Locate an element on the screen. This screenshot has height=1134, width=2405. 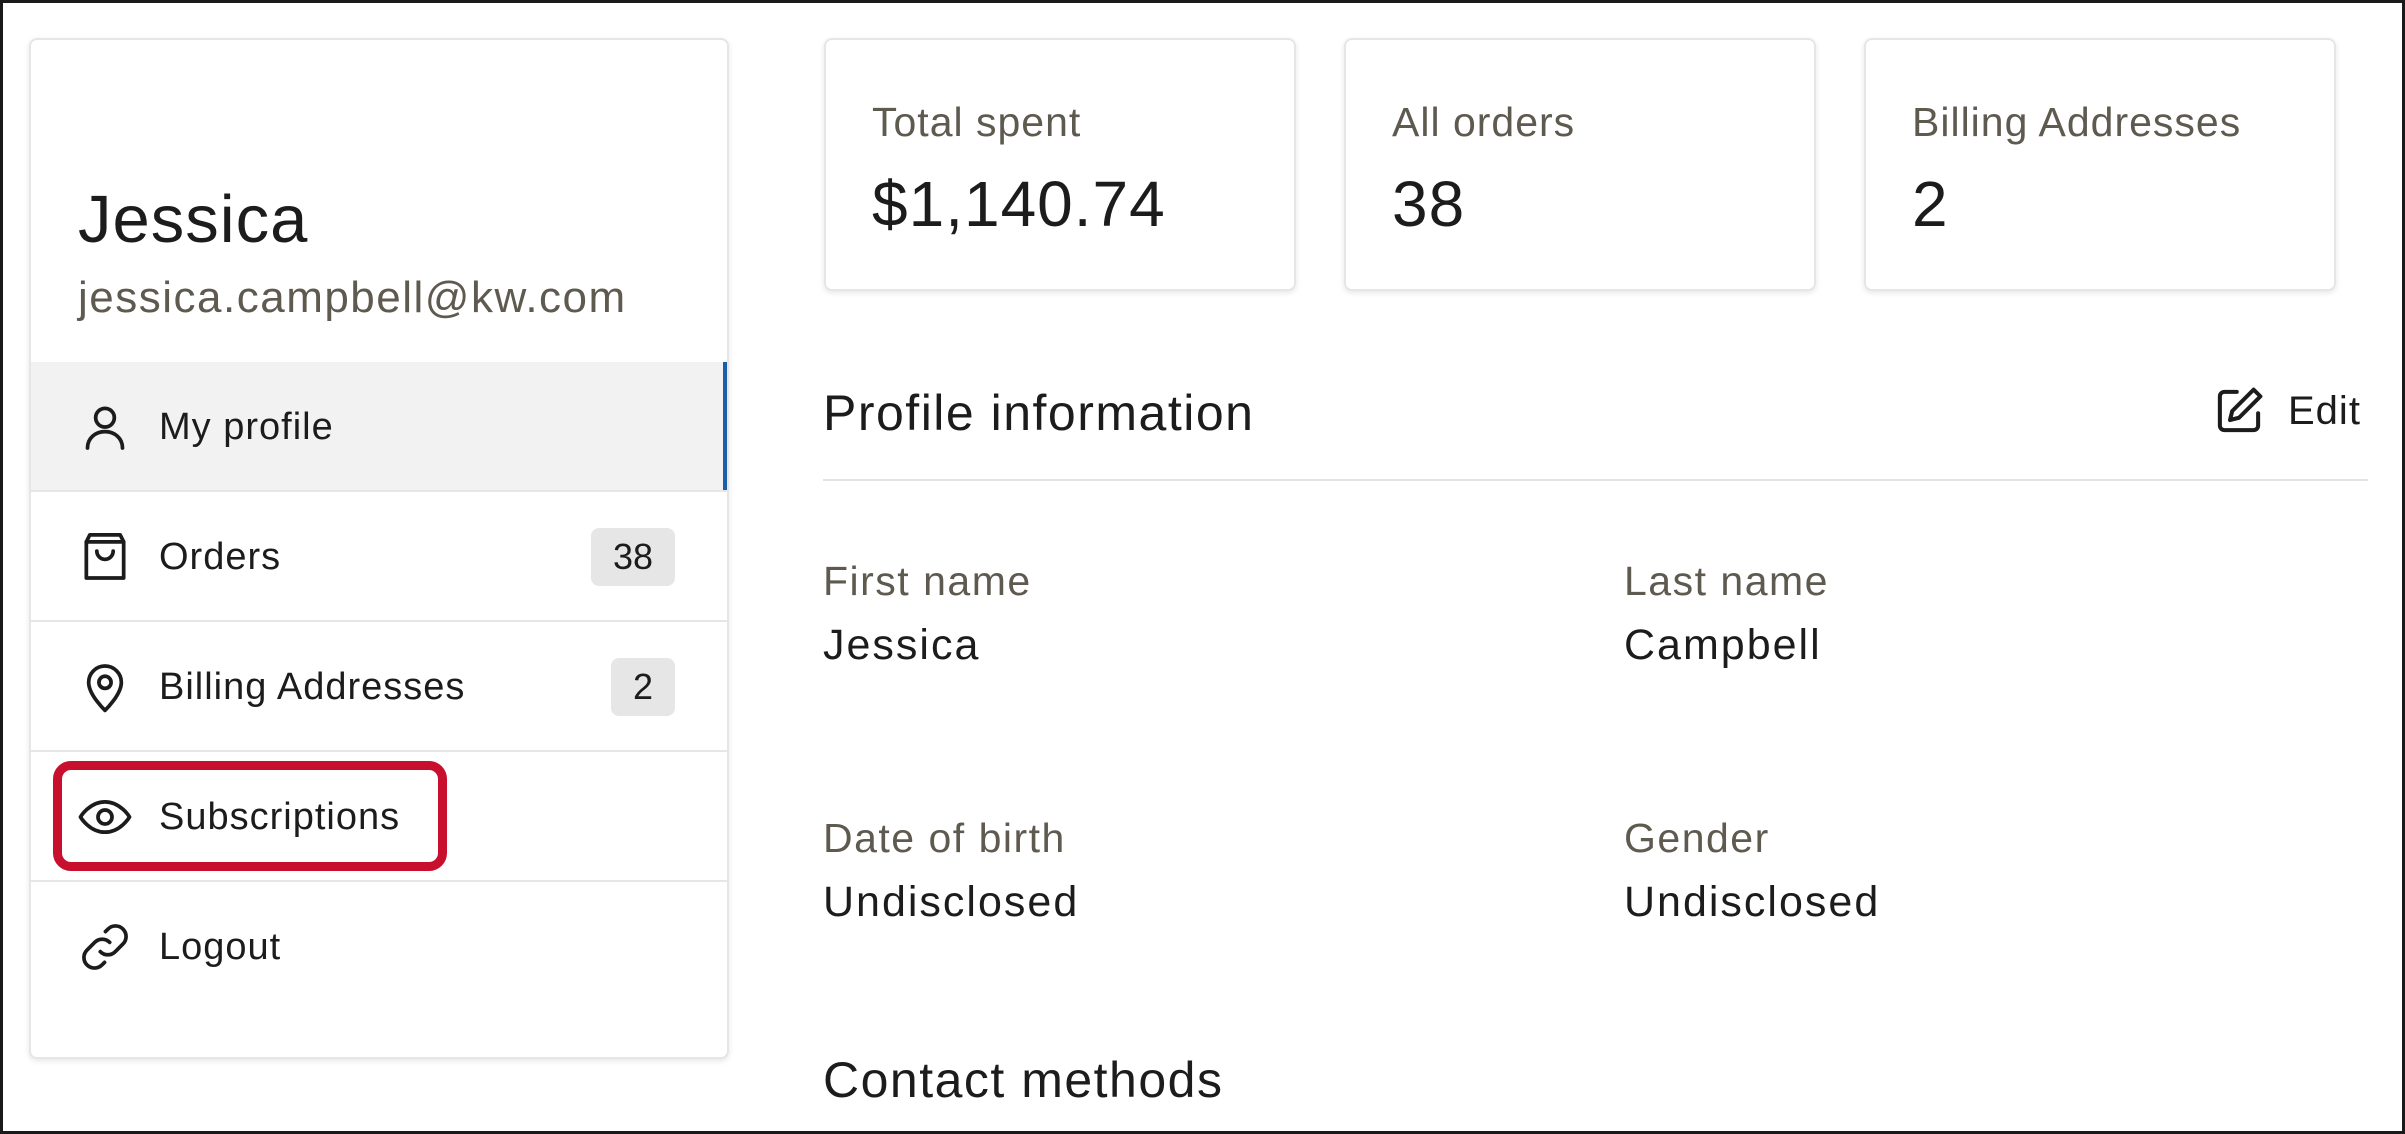
stat-value: $1,140.74 is located at coordinates (1019, 204).